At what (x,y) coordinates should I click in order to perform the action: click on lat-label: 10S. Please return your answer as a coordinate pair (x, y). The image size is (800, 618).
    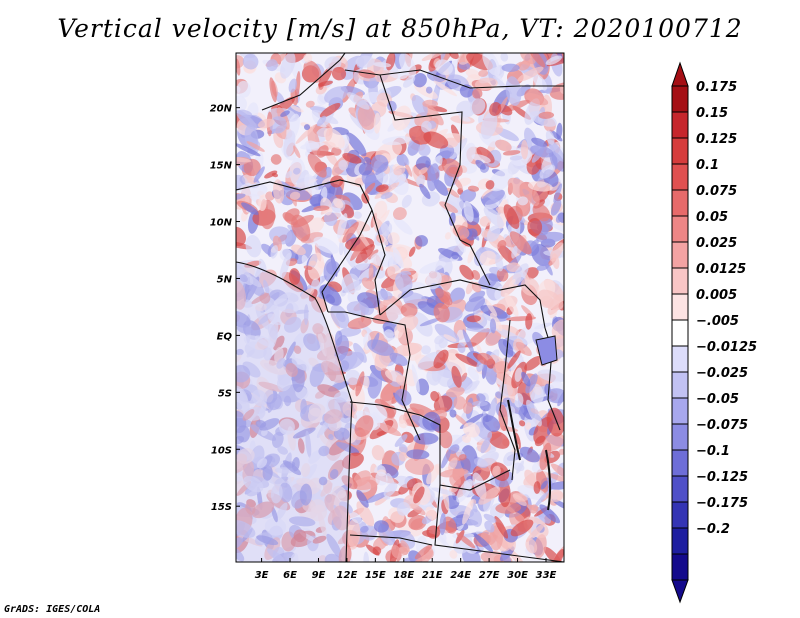
    Looking at the image, I should click on (221, 450).